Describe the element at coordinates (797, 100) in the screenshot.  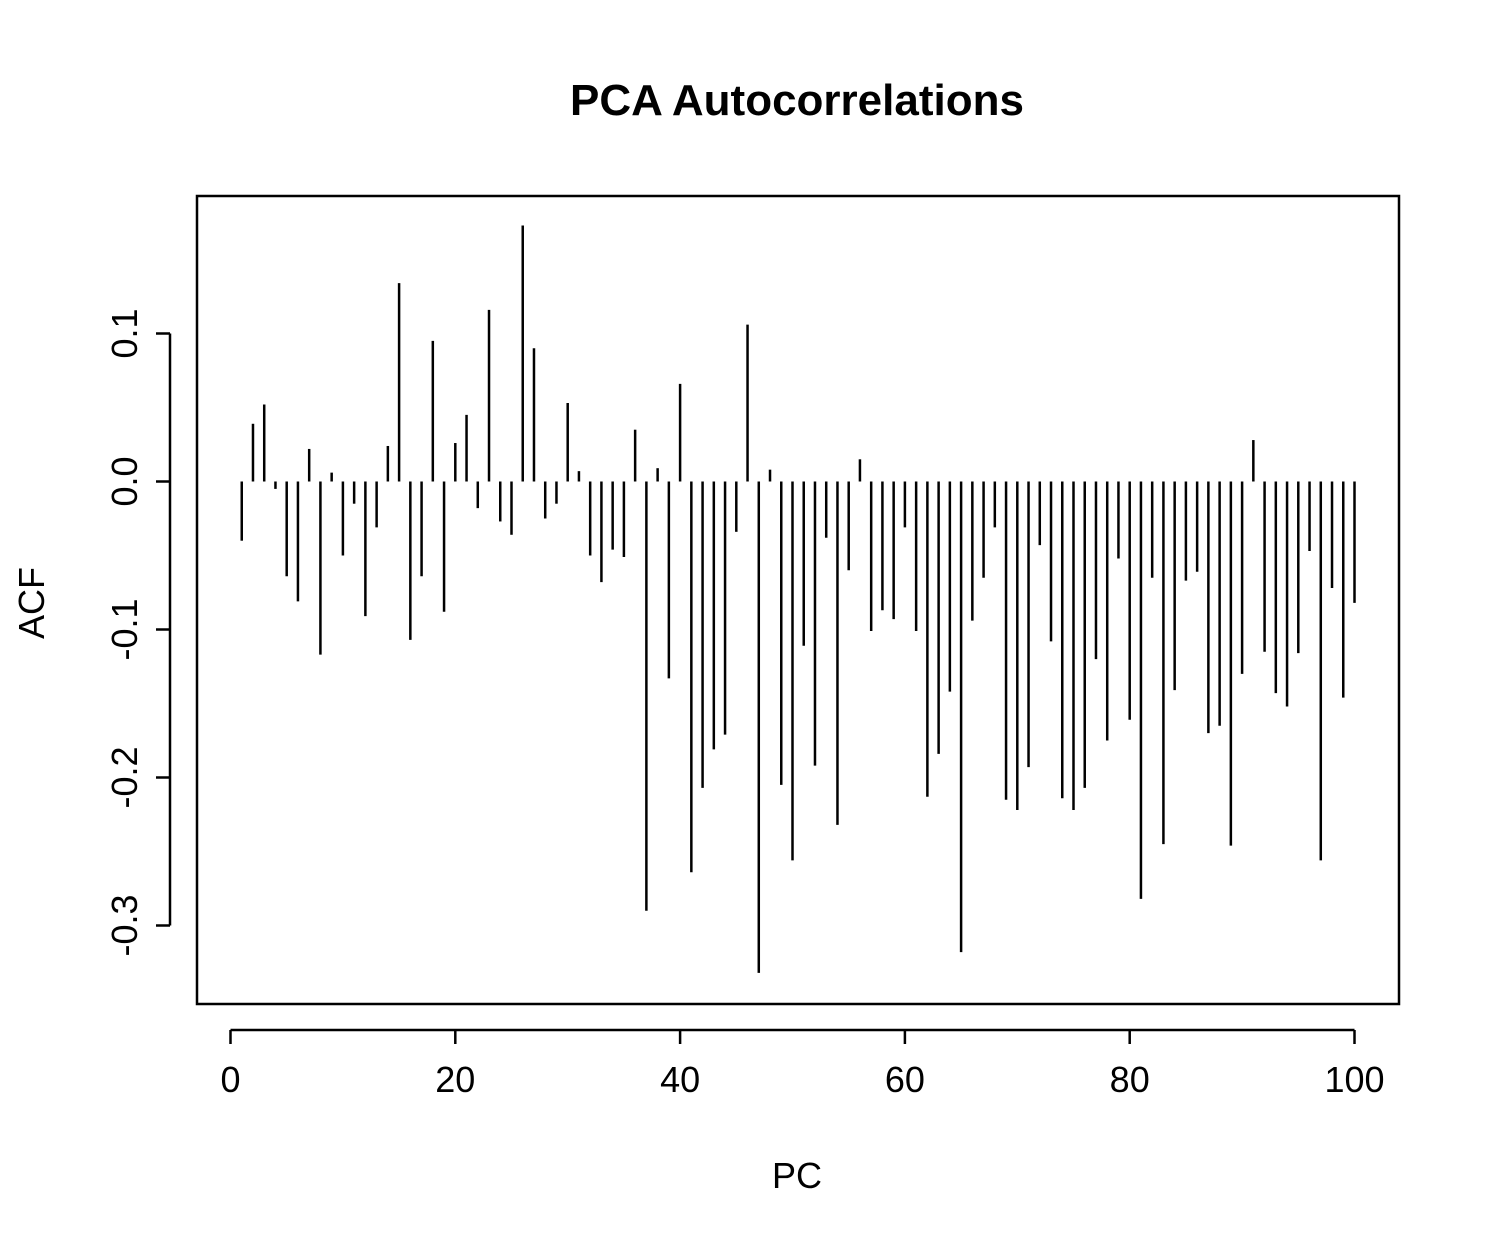
I see `chart-title: PCA Autocorrelations` at that location.